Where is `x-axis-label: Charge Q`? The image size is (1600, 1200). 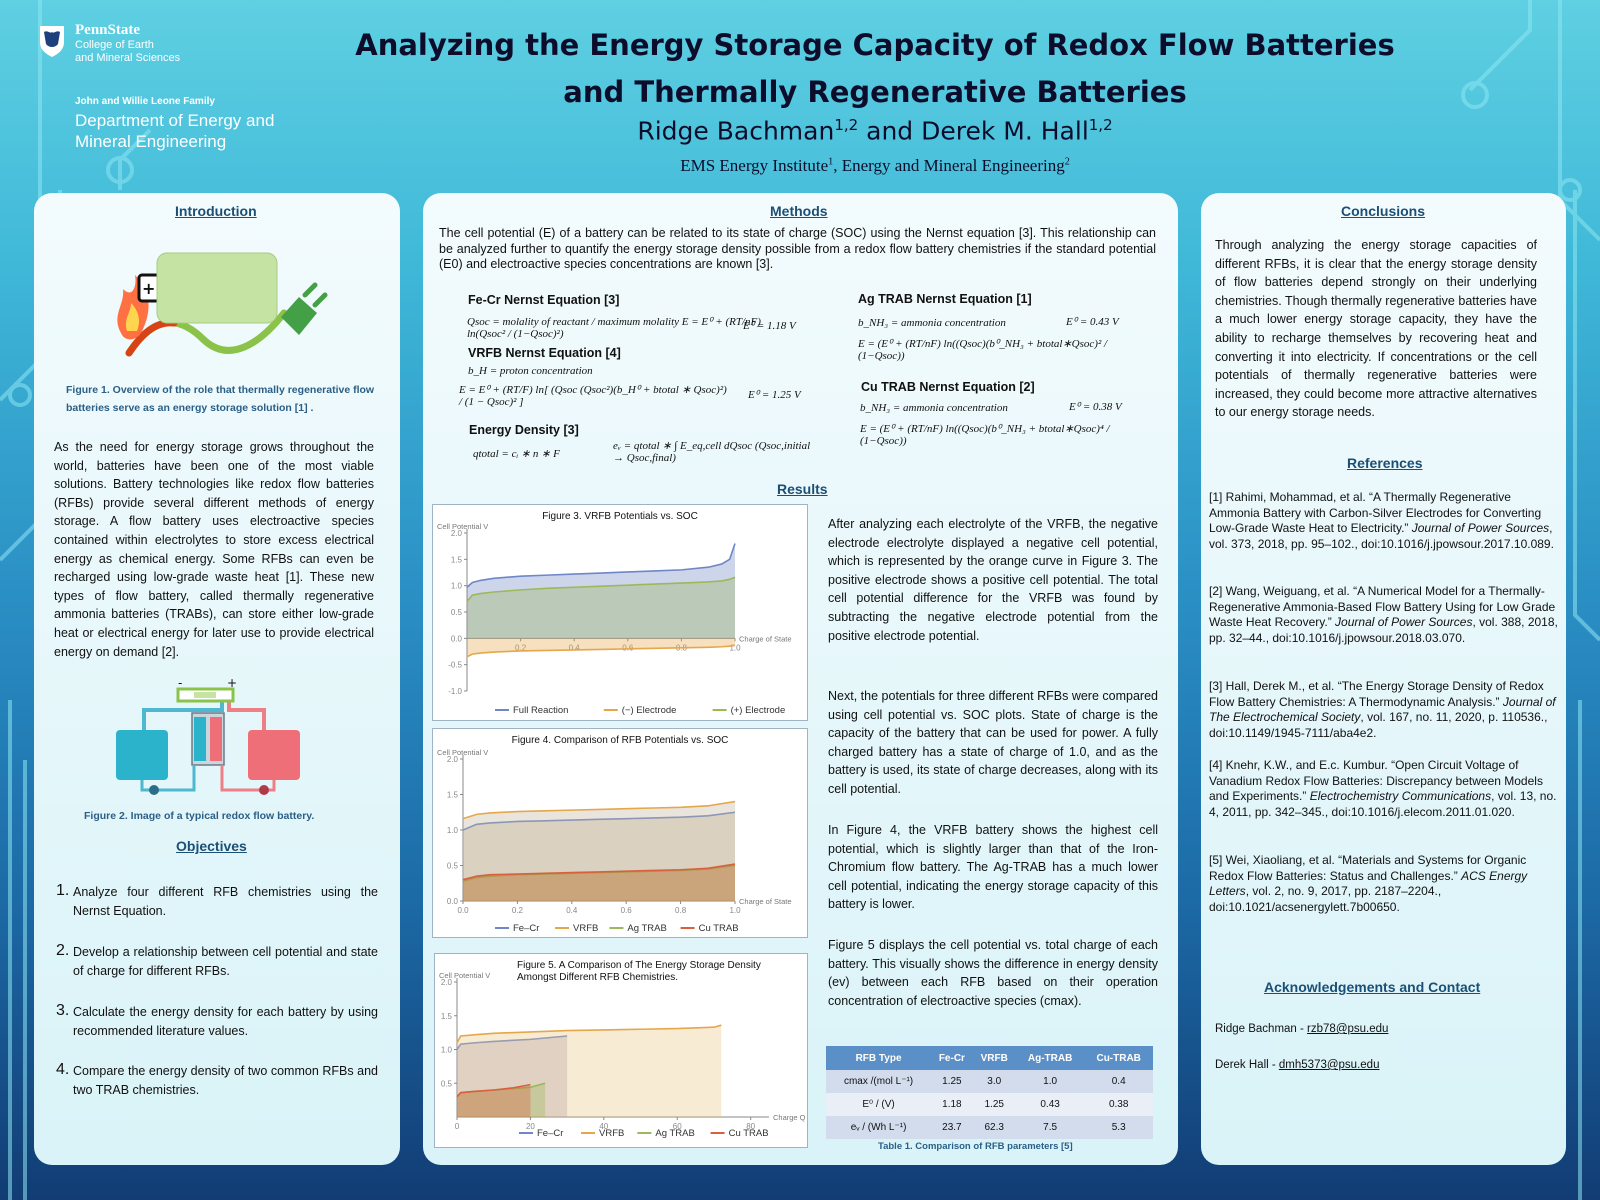
x-axis-label: Charge Q is located at coordinates (789, 1117).